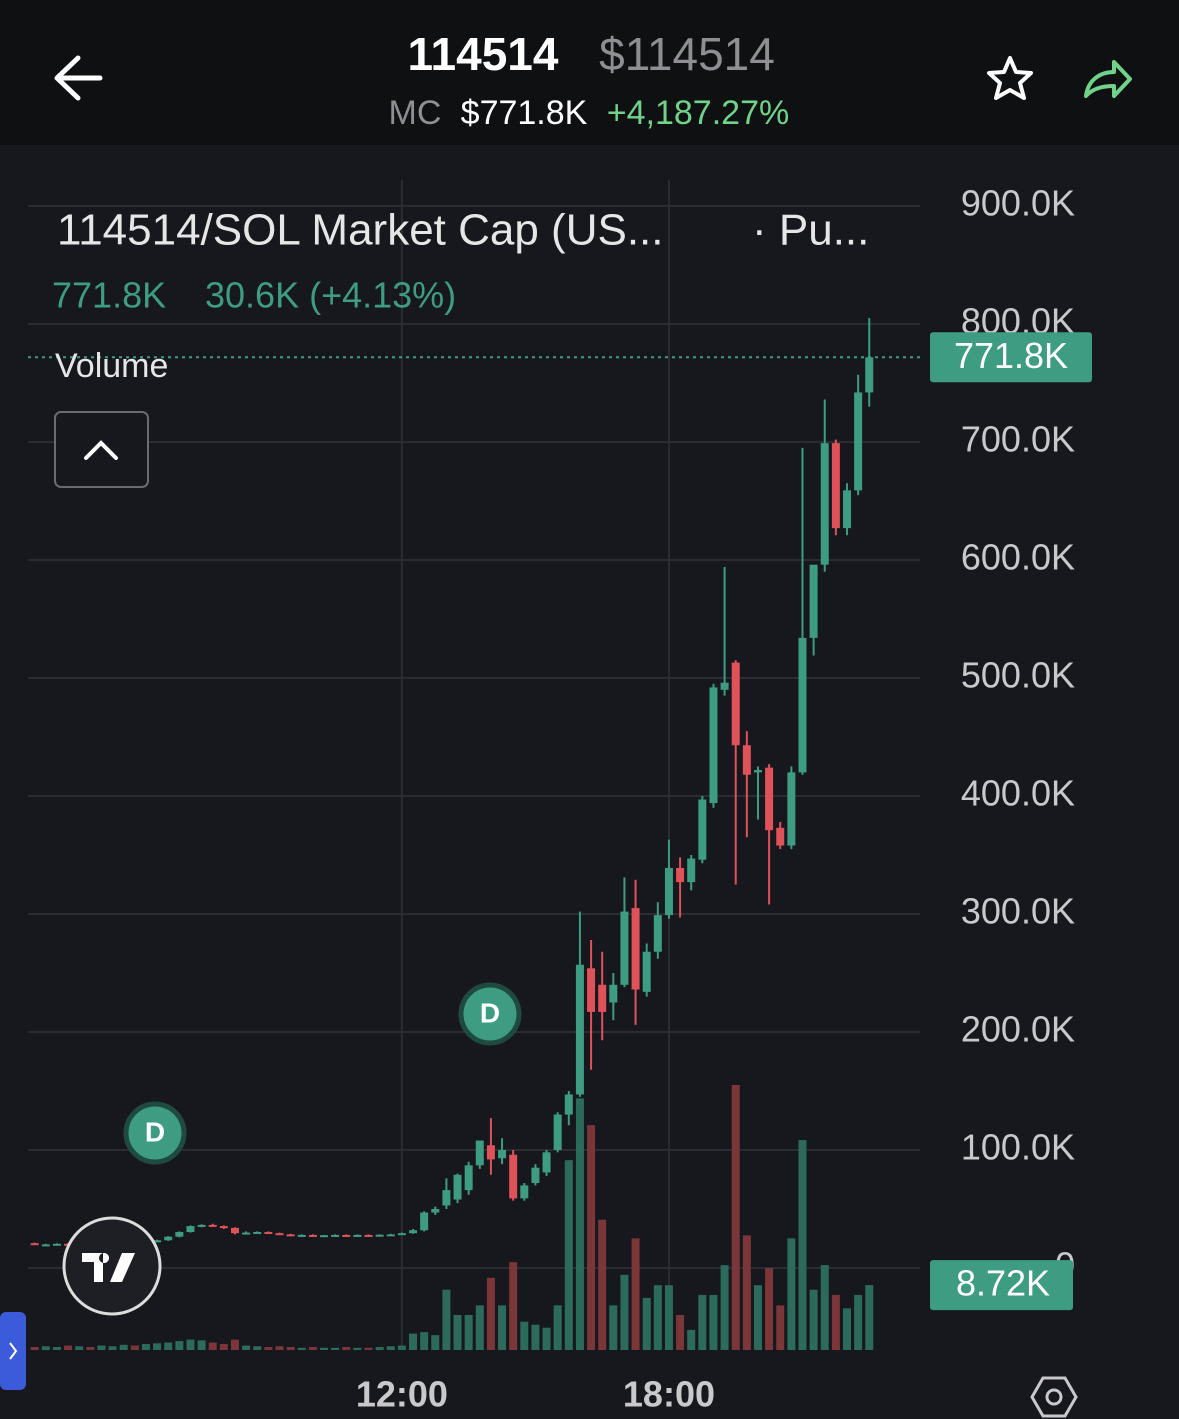  Describe the element at coordinates (101, 449) in the screenshot. I see `collapse-button` at that location.